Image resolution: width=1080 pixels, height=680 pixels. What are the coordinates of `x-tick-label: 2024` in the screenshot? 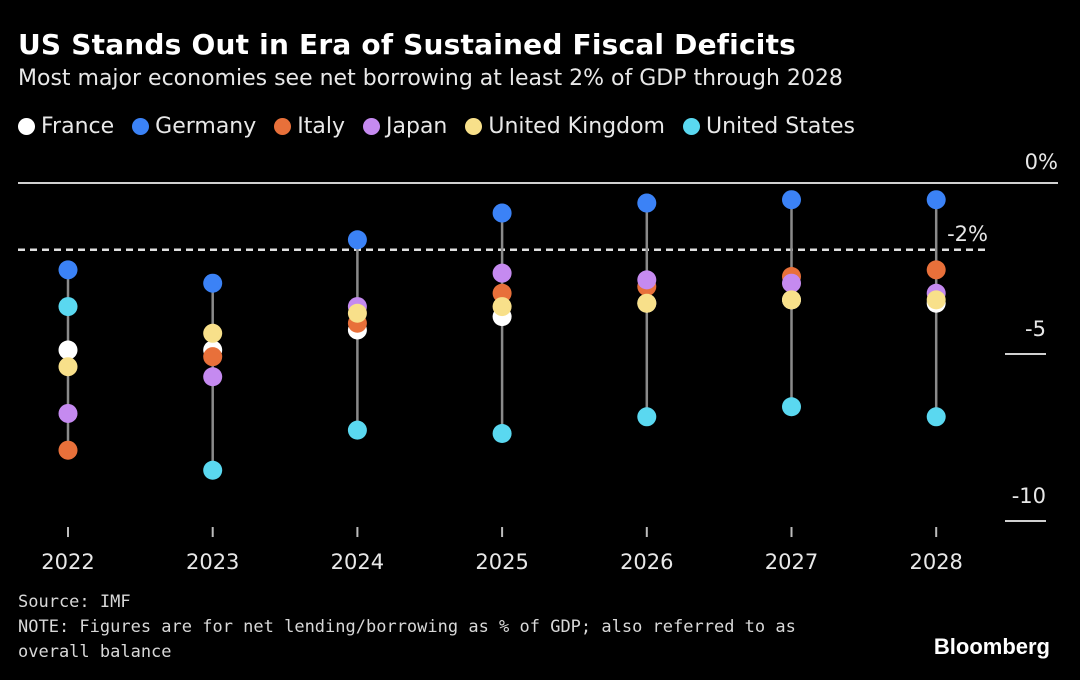 It's located at (357, 562).